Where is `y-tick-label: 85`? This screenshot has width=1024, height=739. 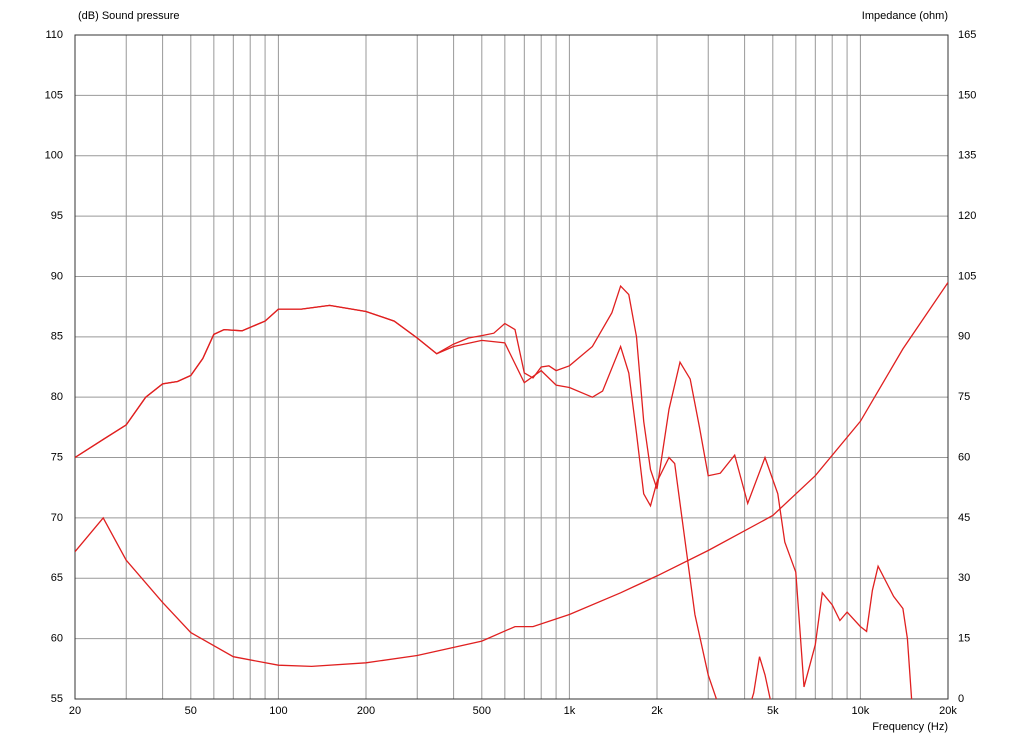 y-tick-label: 85 is located at coordinates (57, 337).